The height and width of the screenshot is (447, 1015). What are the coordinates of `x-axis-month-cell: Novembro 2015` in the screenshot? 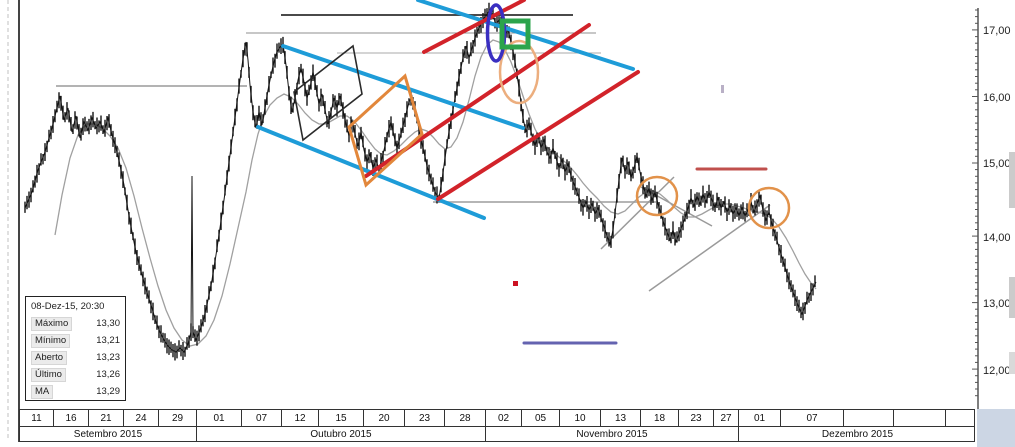 It's located at (612, 434).